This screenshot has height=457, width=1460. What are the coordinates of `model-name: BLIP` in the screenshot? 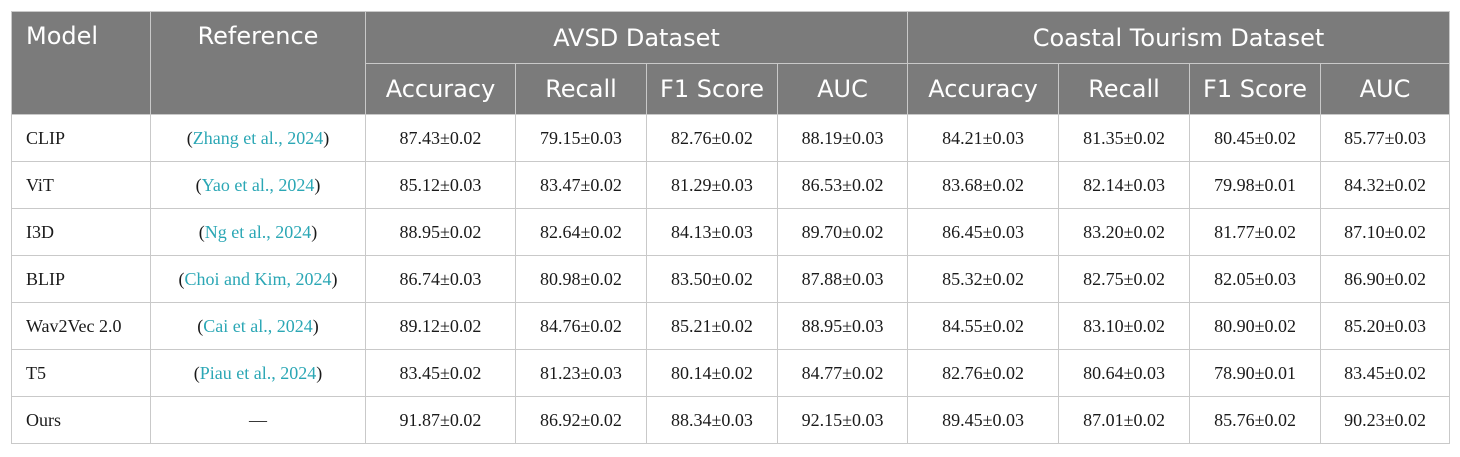 It's located at (81, 279).